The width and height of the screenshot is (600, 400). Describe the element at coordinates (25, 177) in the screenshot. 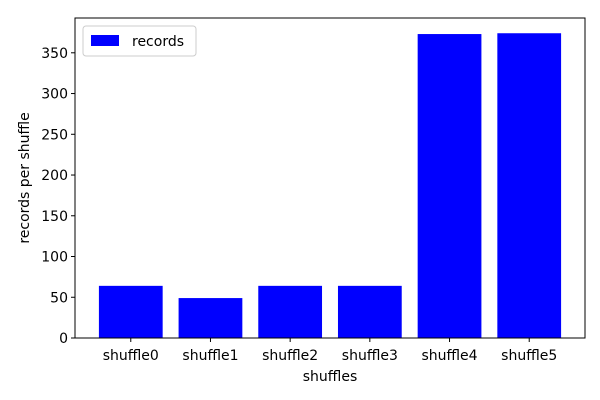

I see `y-axis-label: records per shuffle` at that location.